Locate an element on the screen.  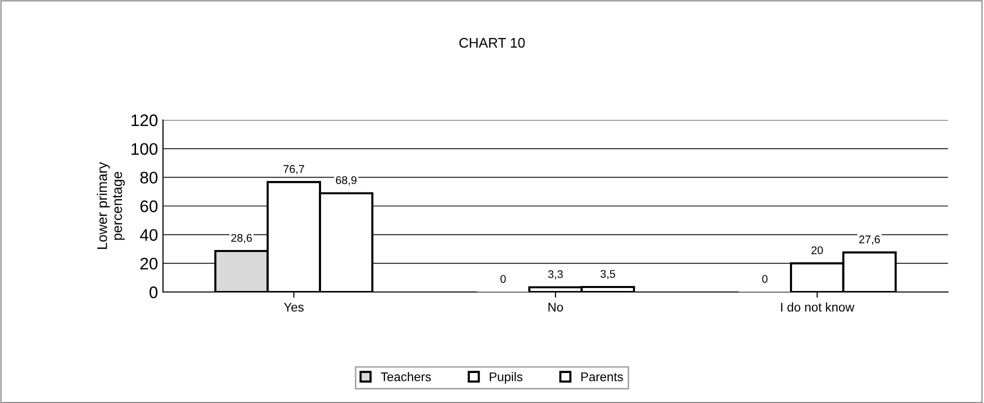
y-tick-label: 20 is located at coordinates (149, 264).